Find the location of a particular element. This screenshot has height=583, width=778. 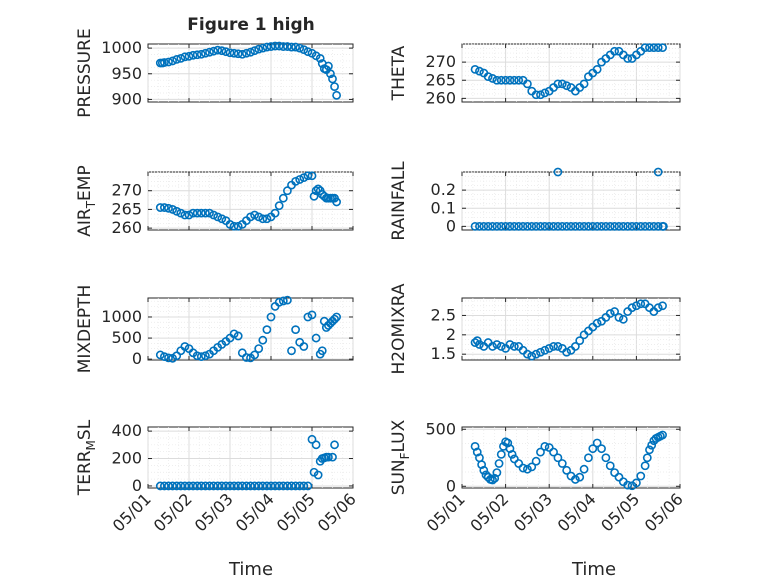

x-tick-label: 05/04 is located at coordinates (577, 512).